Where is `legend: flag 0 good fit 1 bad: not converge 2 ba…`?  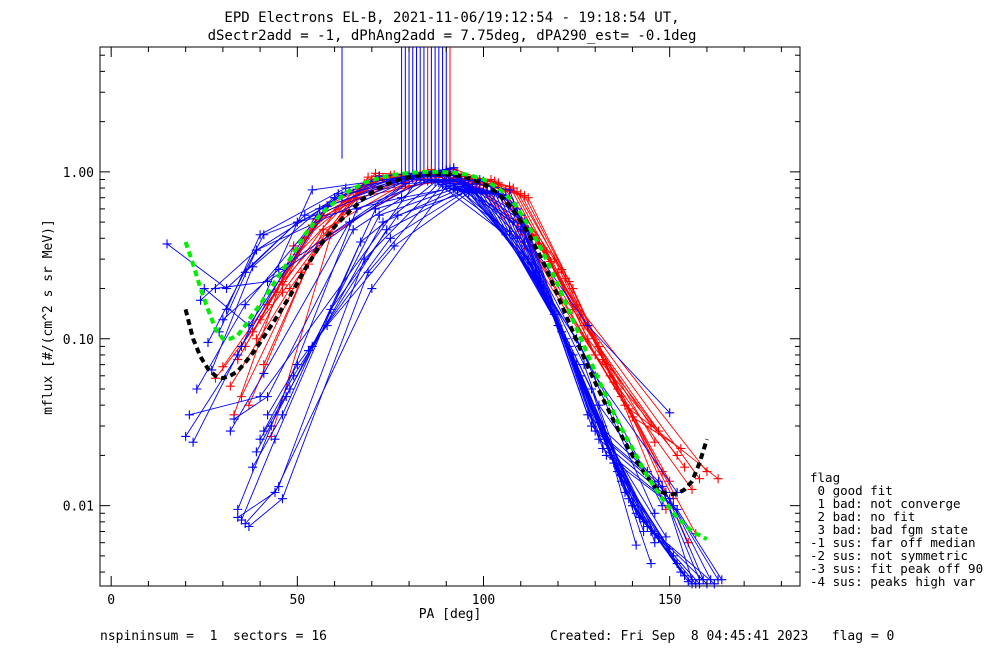 legend: flag 0 good fit 1 bad: not converge 2 ba… is located at coordinates (896, 529).